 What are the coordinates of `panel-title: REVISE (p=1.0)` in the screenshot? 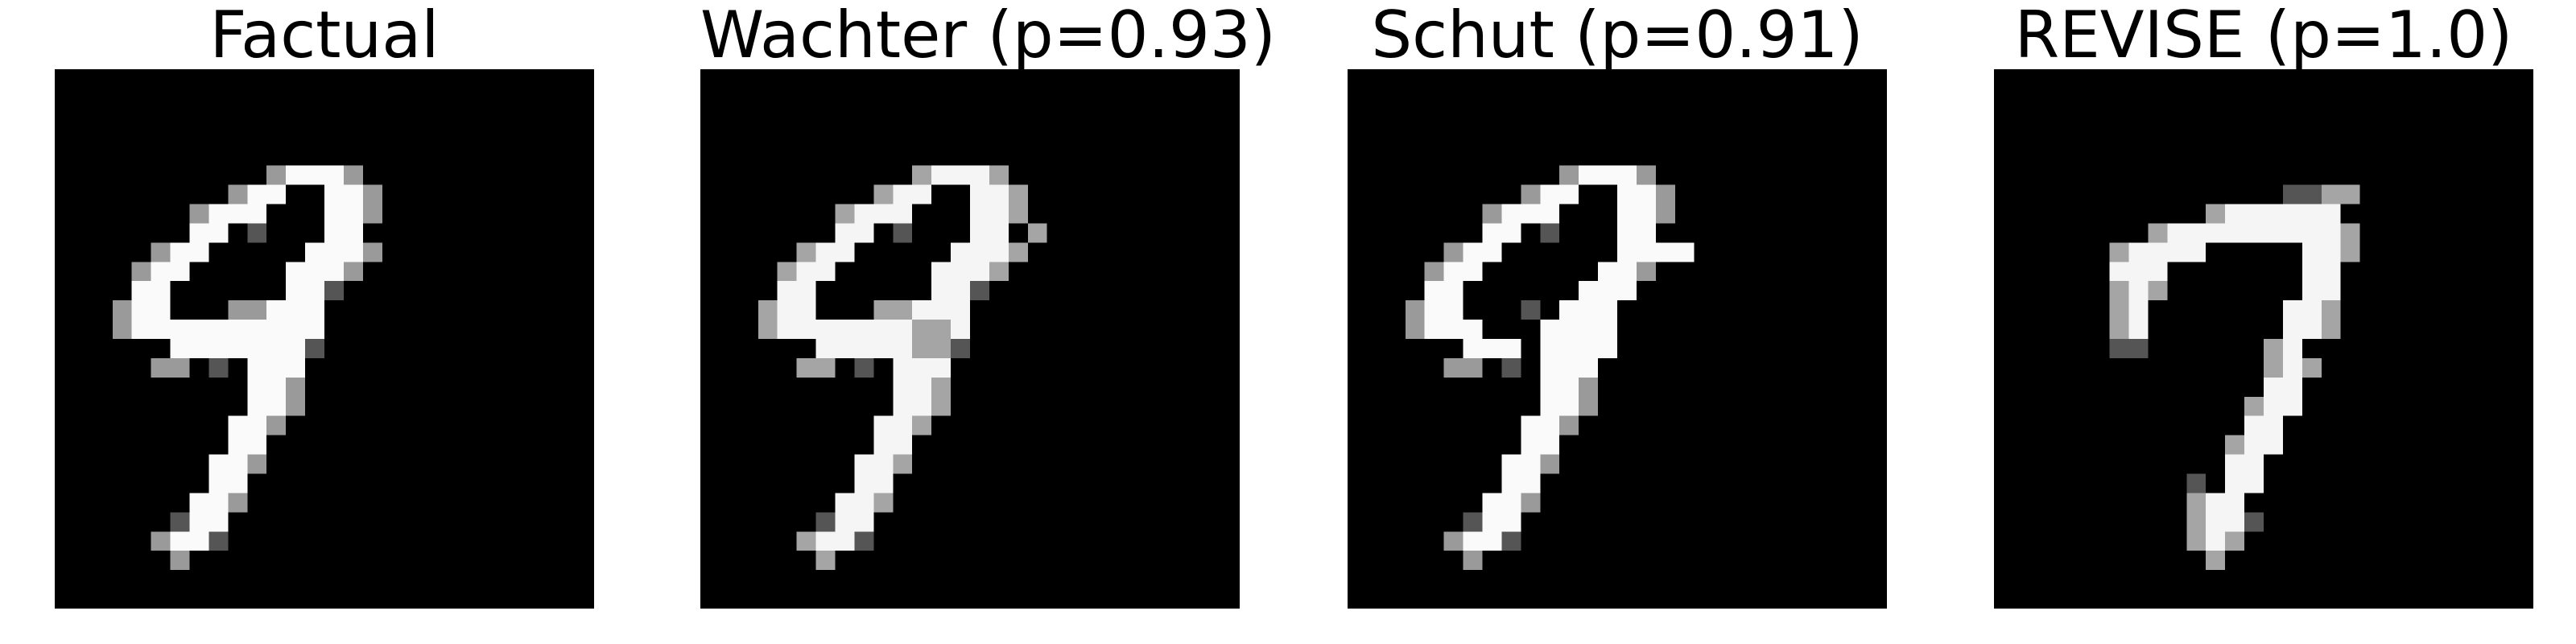 It's located at (2263, 36).